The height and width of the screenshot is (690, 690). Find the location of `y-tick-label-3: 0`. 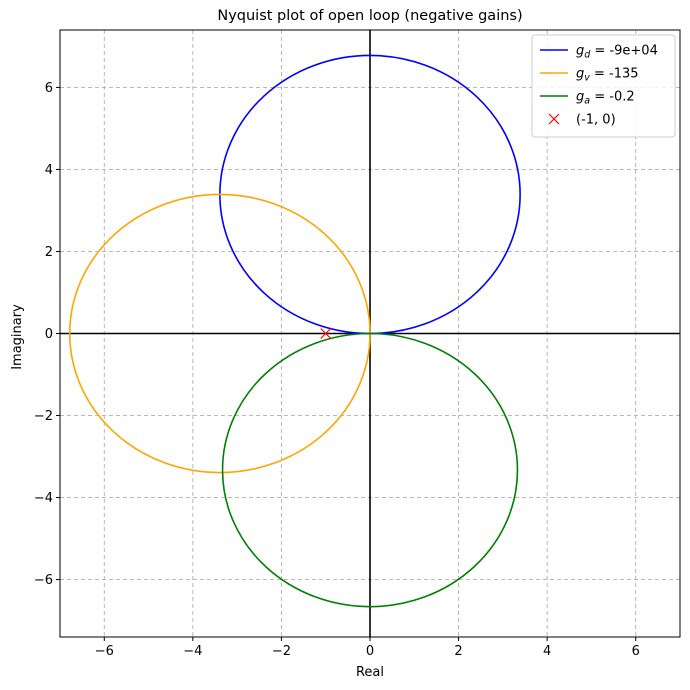

y-tick-label-3: 0 is located at coordinates (49, 334).